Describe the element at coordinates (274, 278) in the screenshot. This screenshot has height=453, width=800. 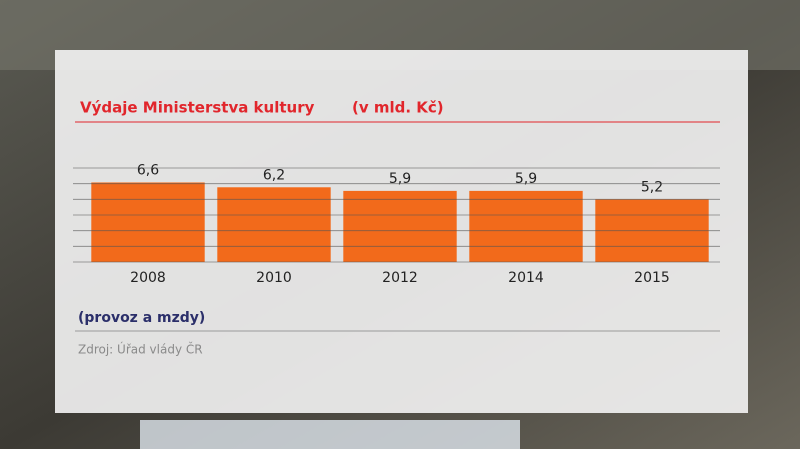
I see `x-tick-label: 2010` at that location.